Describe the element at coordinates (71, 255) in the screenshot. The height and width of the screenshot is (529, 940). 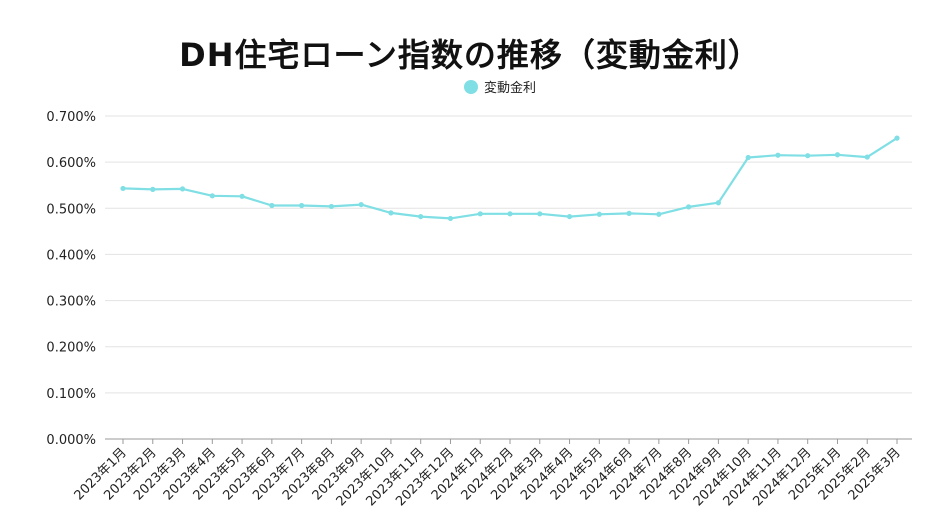
I see `y-tick-label: 0.400%` at that location.